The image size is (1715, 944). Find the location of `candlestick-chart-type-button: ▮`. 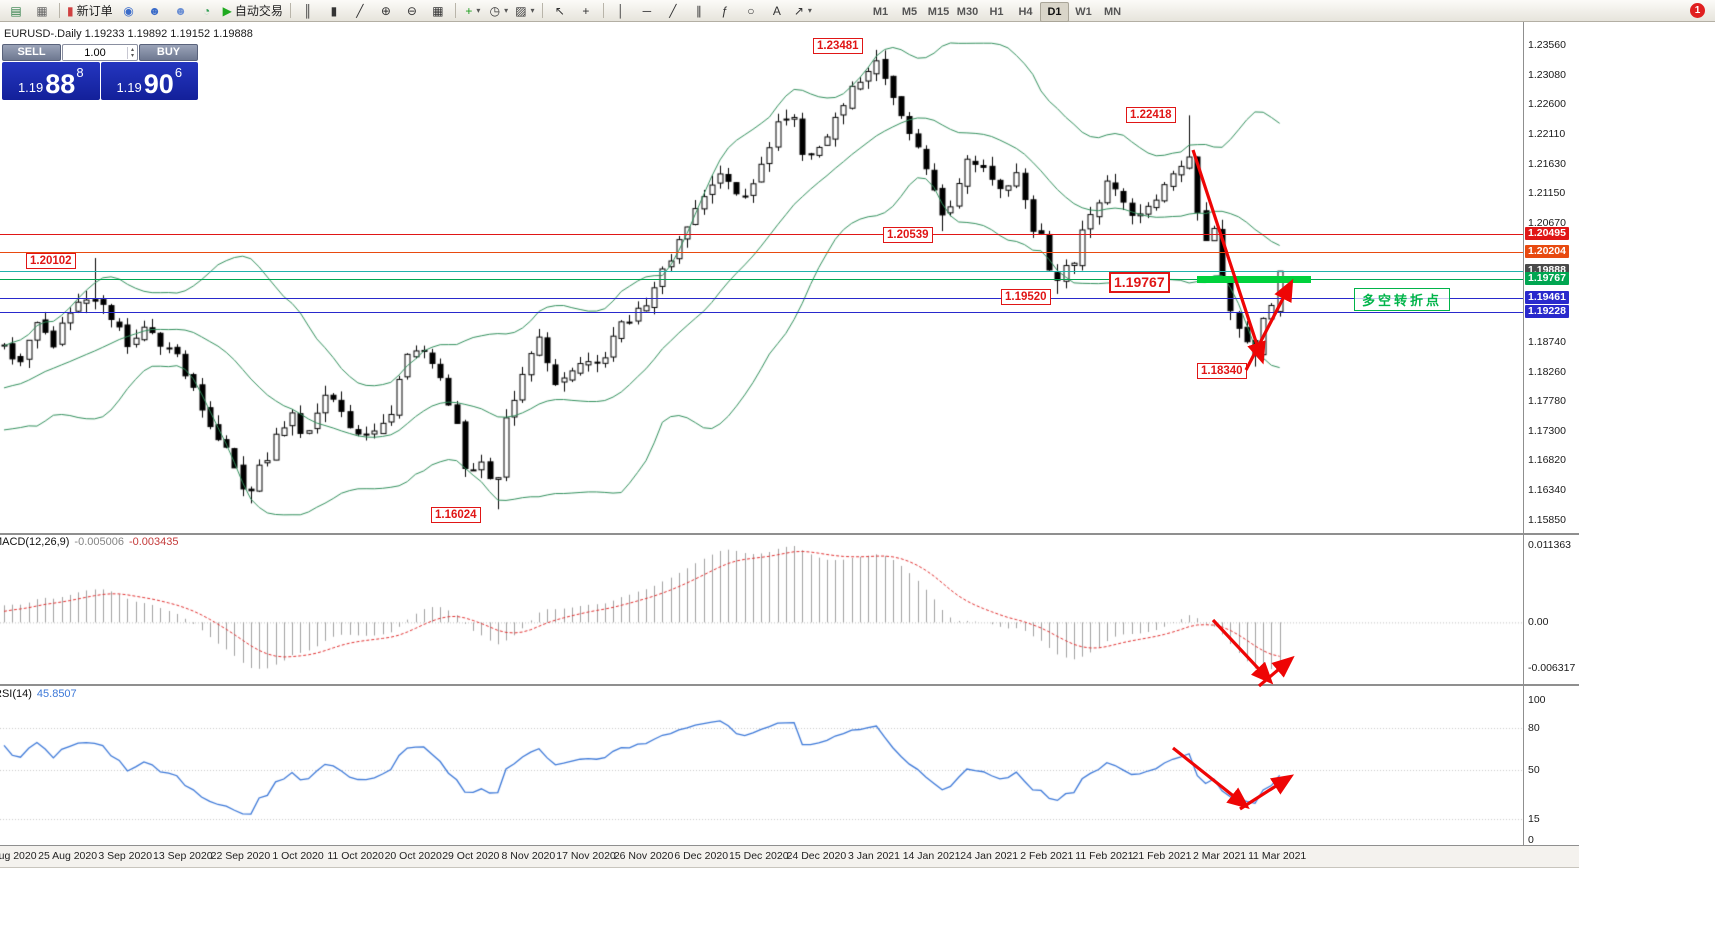

candlestick-chart-type-button: ▮ is located at coordinates (334, 11).